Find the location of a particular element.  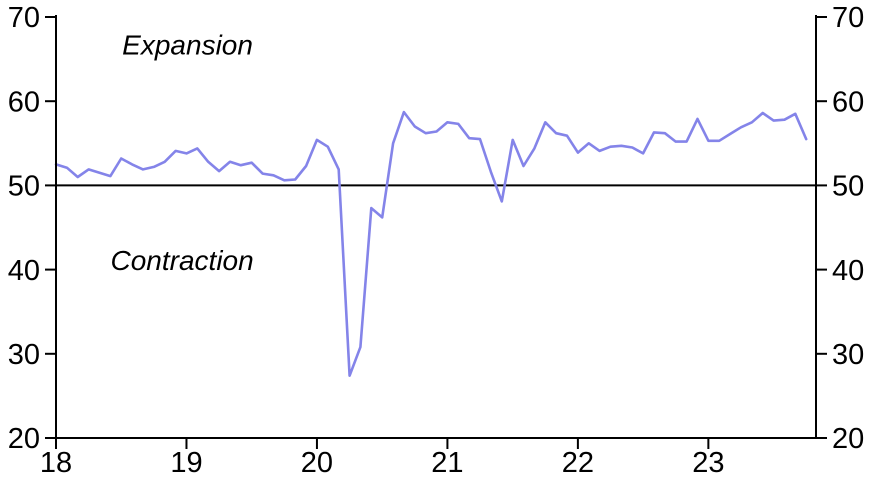

y-axis-label-right: 50 is located at coordinates (848, 187).